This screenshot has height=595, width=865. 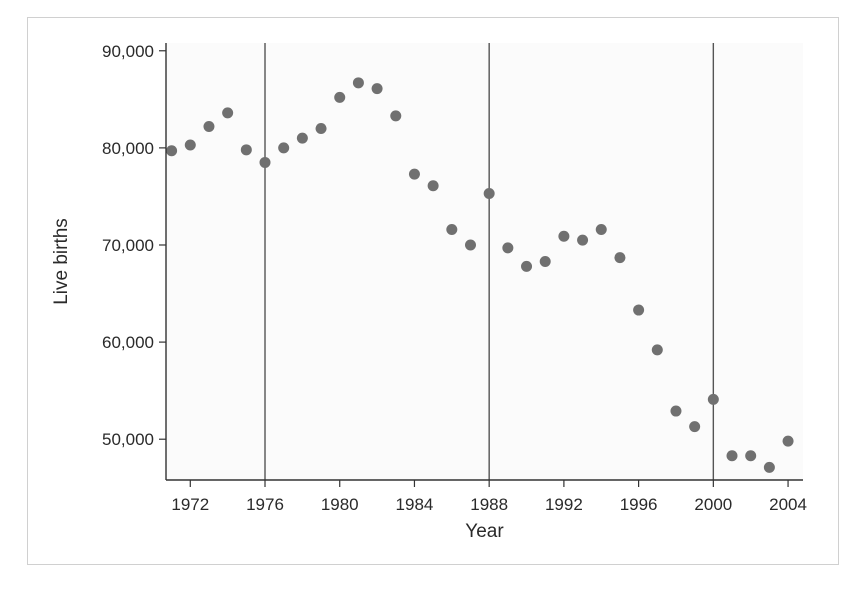 What do you see at coordinates (564, 504) in the screenshot?
I see `x-tick-label: 1992` at bounding box center [564, 504].